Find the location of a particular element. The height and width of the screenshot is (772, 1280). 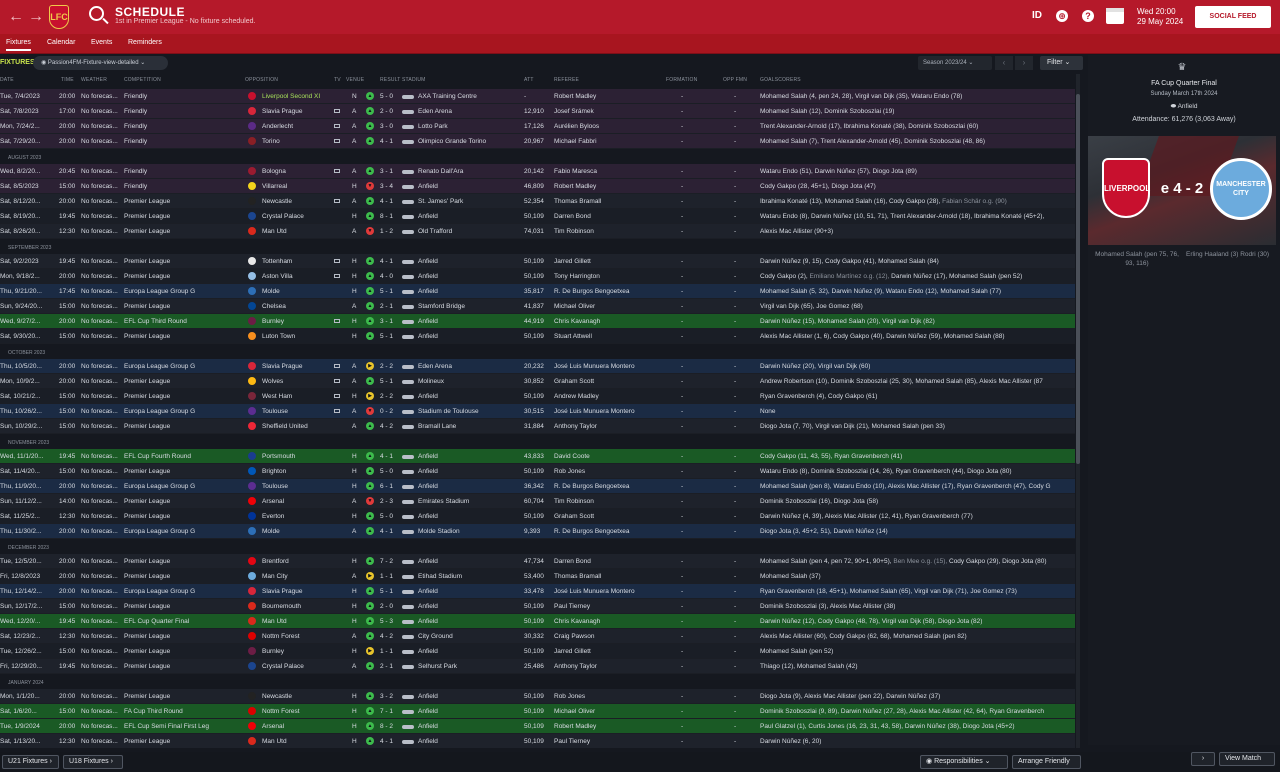

fixture-opposition: Bournemouth is located at coordinates (282, 606).